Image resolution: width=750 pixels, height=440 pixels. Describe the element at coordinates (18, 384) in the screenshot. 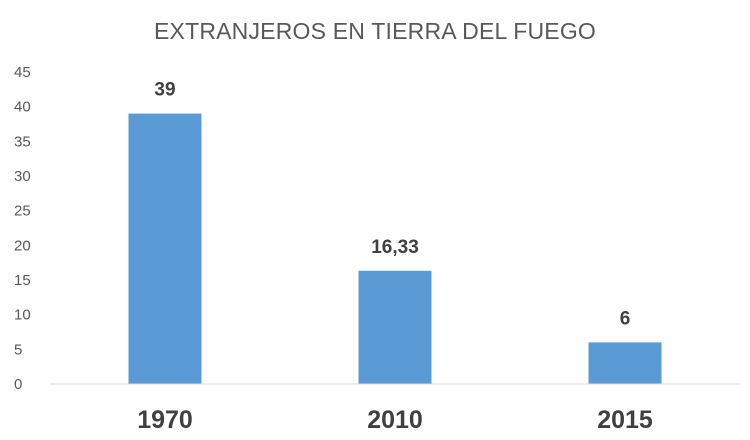

I see `y-tick-label: 0` at that location.